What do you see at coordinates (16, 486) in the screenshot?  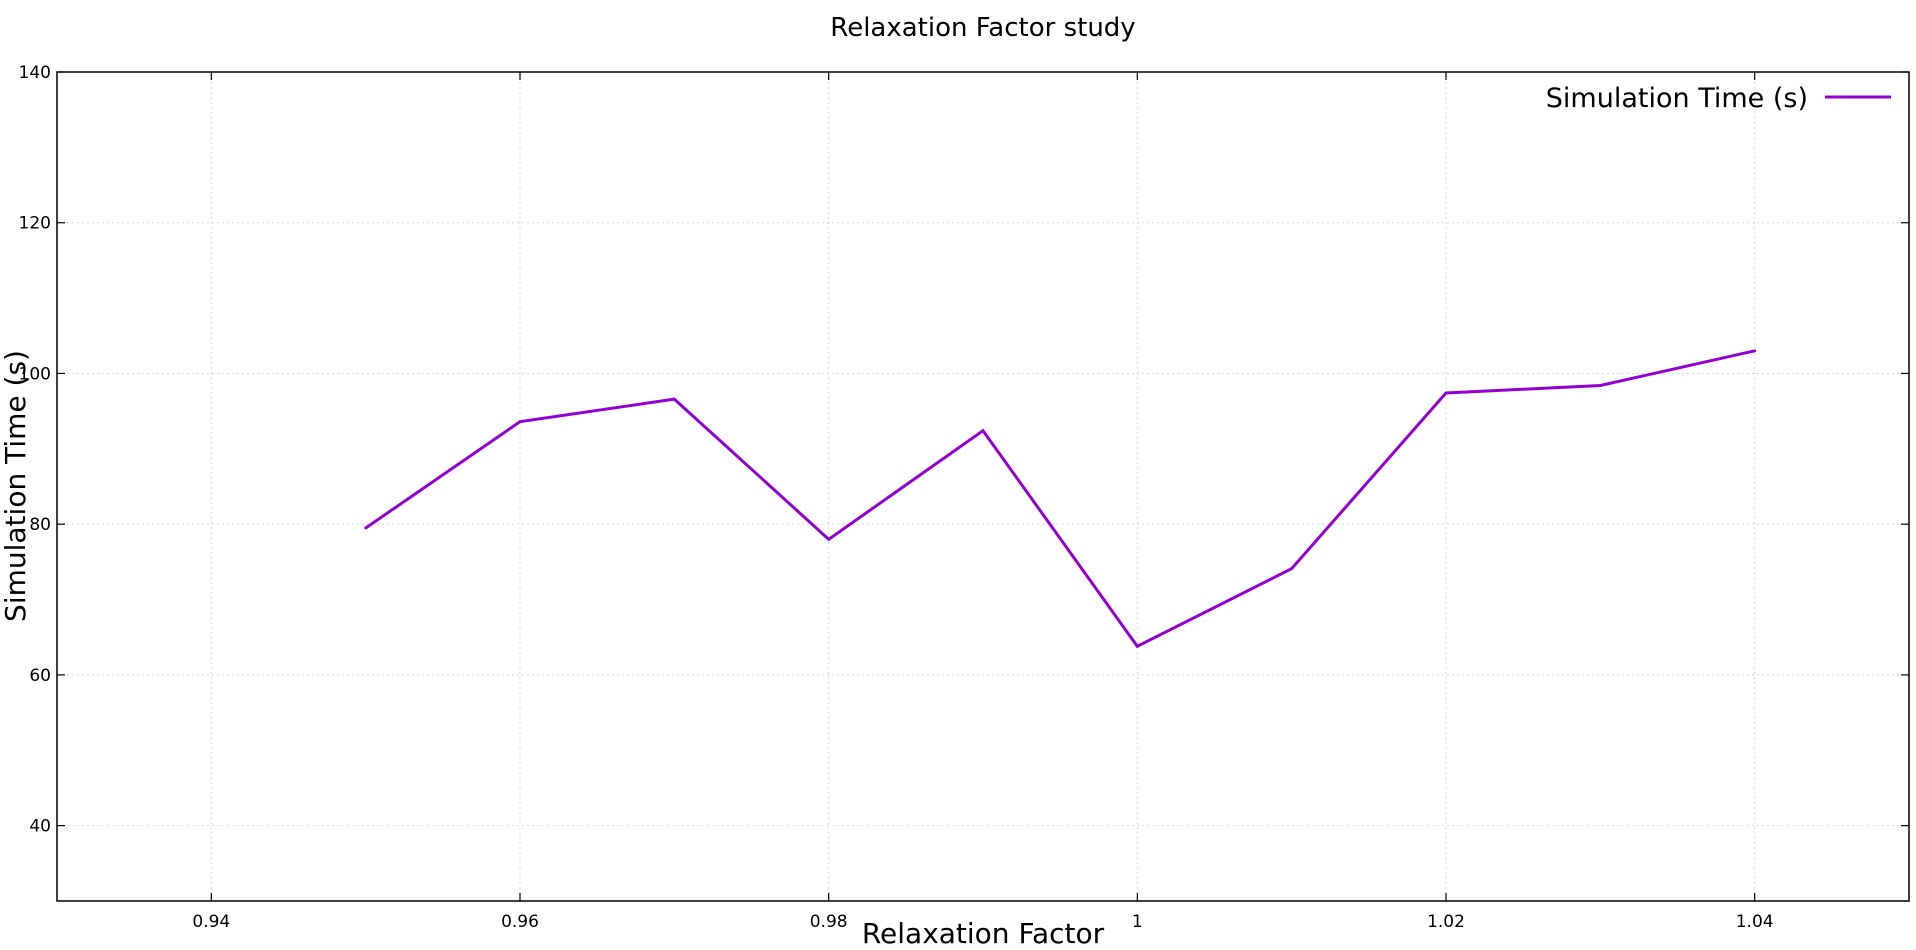 I see `y-axis-label: Simulation Time (s)` at bounding box center [16, 486].